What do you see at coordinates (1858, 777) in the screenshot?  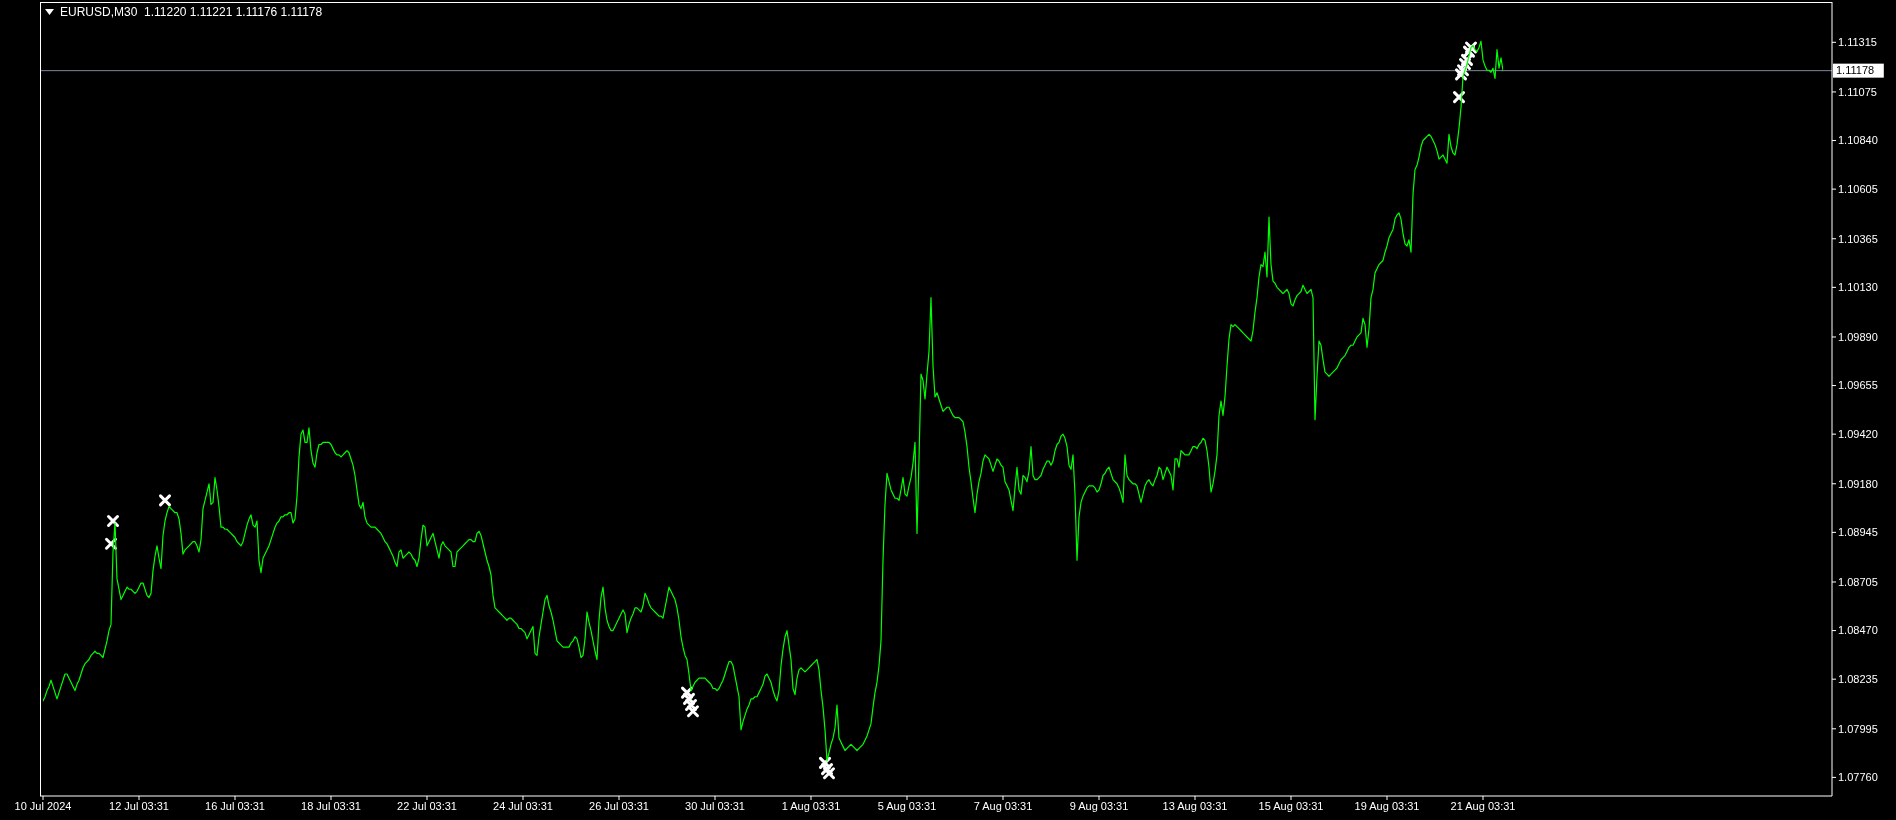 I see `y-tick-label: 1.07760` at bounding box center [1858, 777].